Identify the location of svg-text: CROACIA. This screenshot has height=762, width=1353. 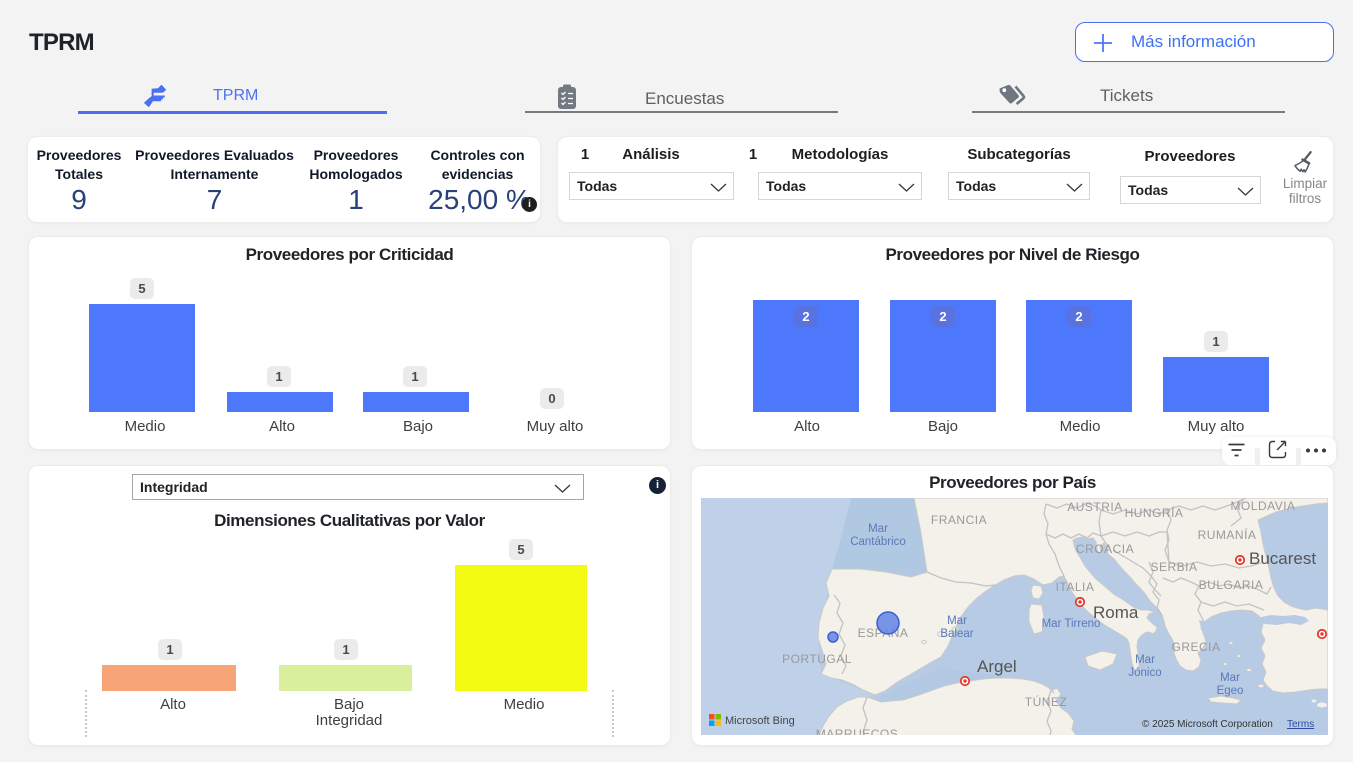
(1105, 549).